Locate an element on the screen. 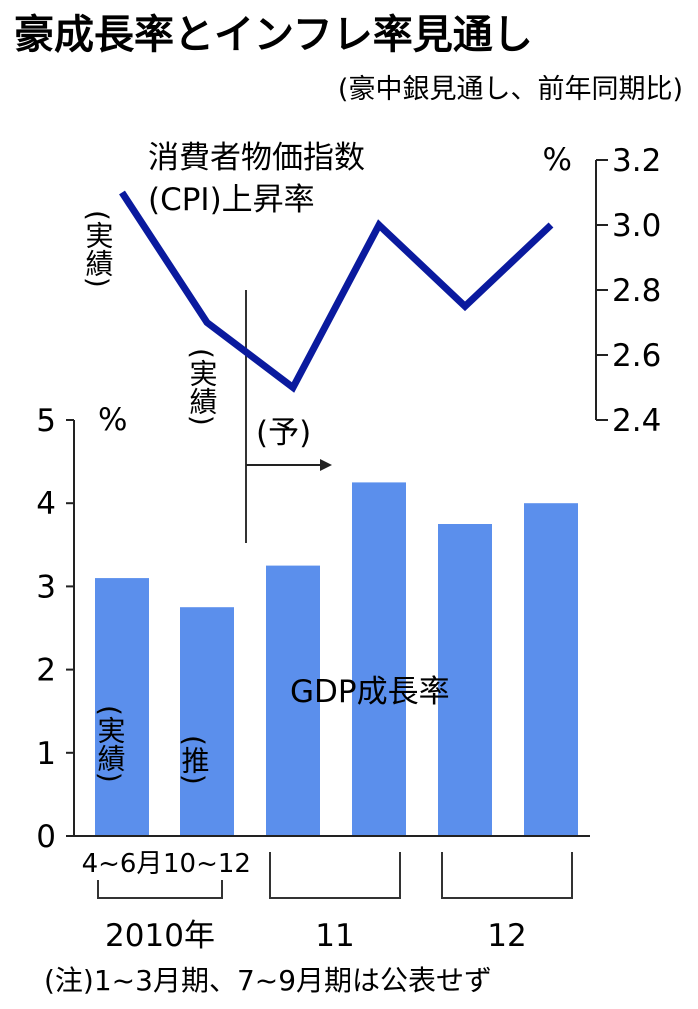 The width and height of the screenshot is (698, 1009). forecast-label: (予) is located at coordinates (283, 433).